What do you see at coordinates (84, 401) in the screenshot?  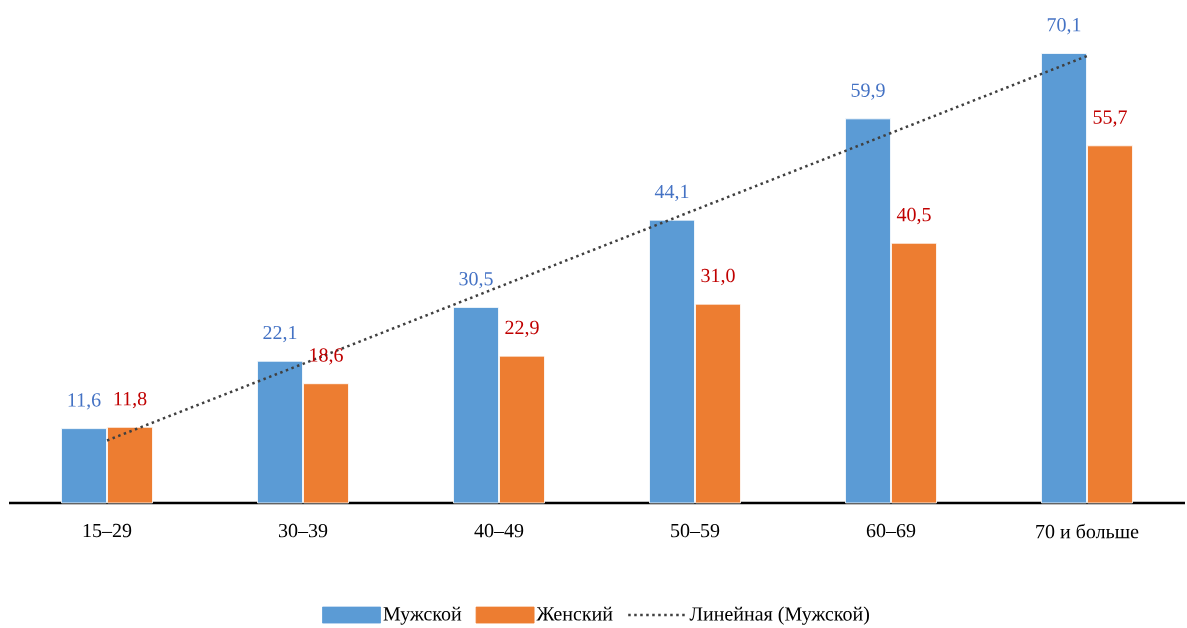 I see `data-label: 11,6` at bounding box center [84, 401].